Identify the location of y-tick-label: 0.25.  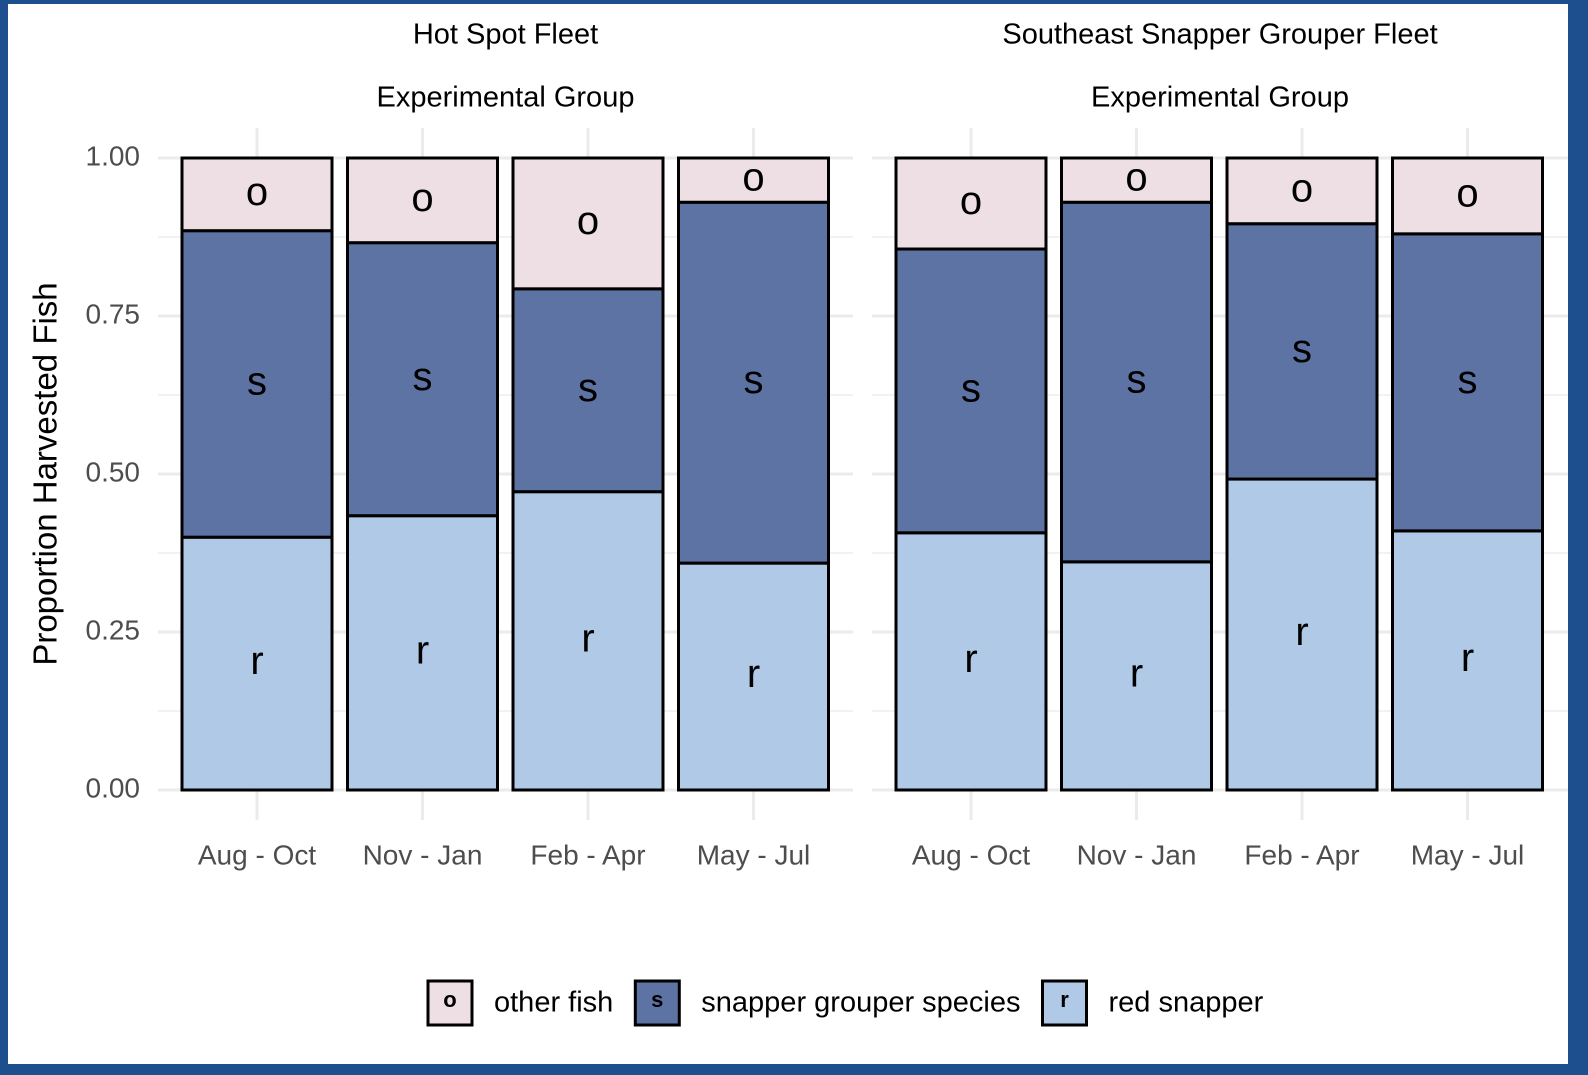
(113, 629).